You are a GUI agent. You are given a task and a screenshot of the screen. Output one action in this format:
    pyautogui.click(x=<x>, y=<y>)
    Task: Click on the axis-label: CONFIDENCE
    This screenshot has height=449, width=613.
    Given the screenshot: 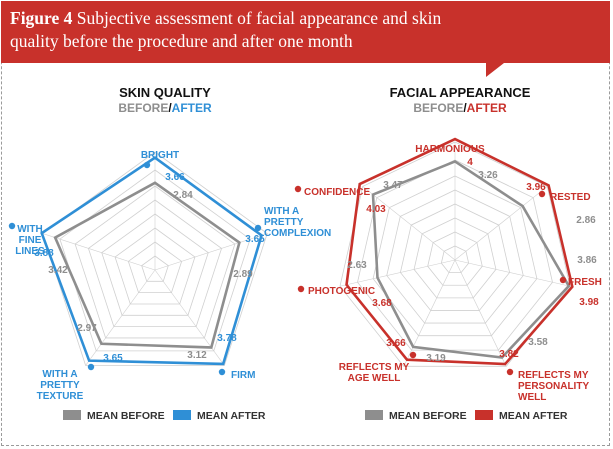 What is the action you would take?
    pyautogui.click(x=337, y=192)
    